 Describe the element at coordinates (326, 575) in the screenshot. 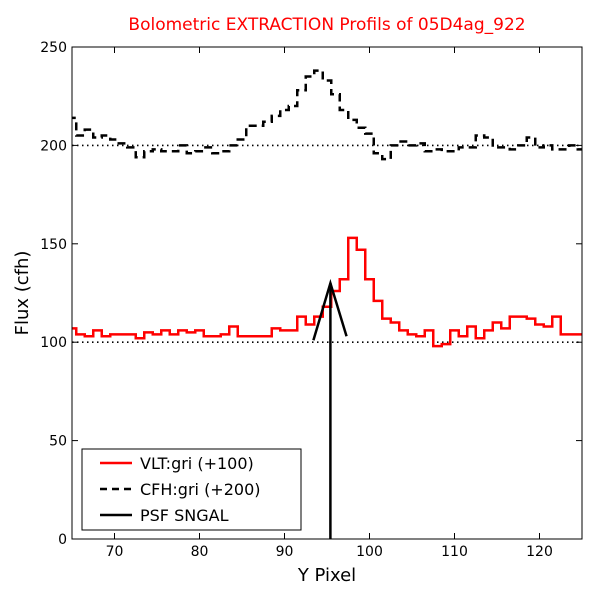

I see `x-axis-label: Y Pixel` at that location.